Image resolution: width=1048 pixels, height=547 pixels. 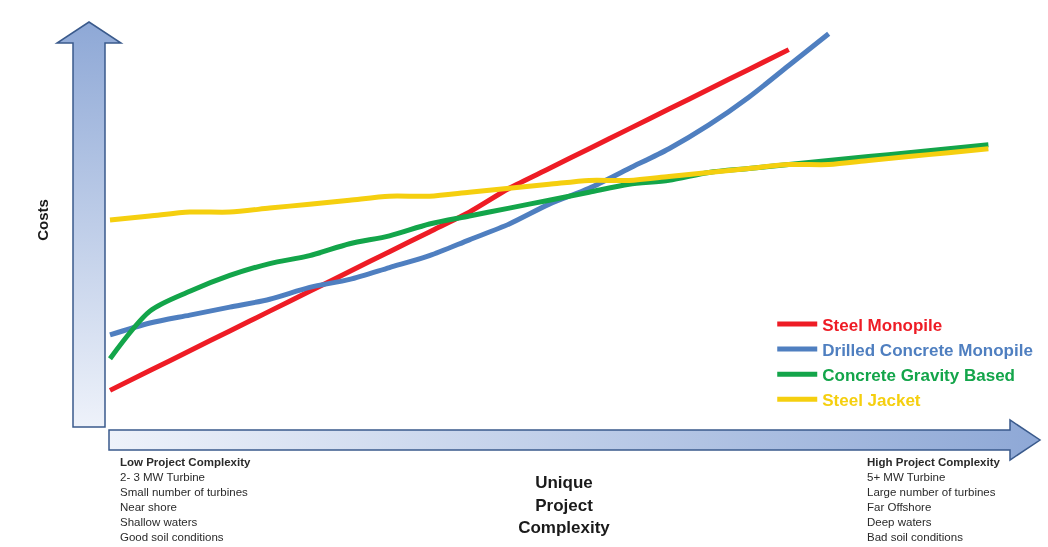 What do you see at coordinates (871, 400) in the screenshot?
I see `legend-label: Steel Jacket` at bounding box center [871, 400].